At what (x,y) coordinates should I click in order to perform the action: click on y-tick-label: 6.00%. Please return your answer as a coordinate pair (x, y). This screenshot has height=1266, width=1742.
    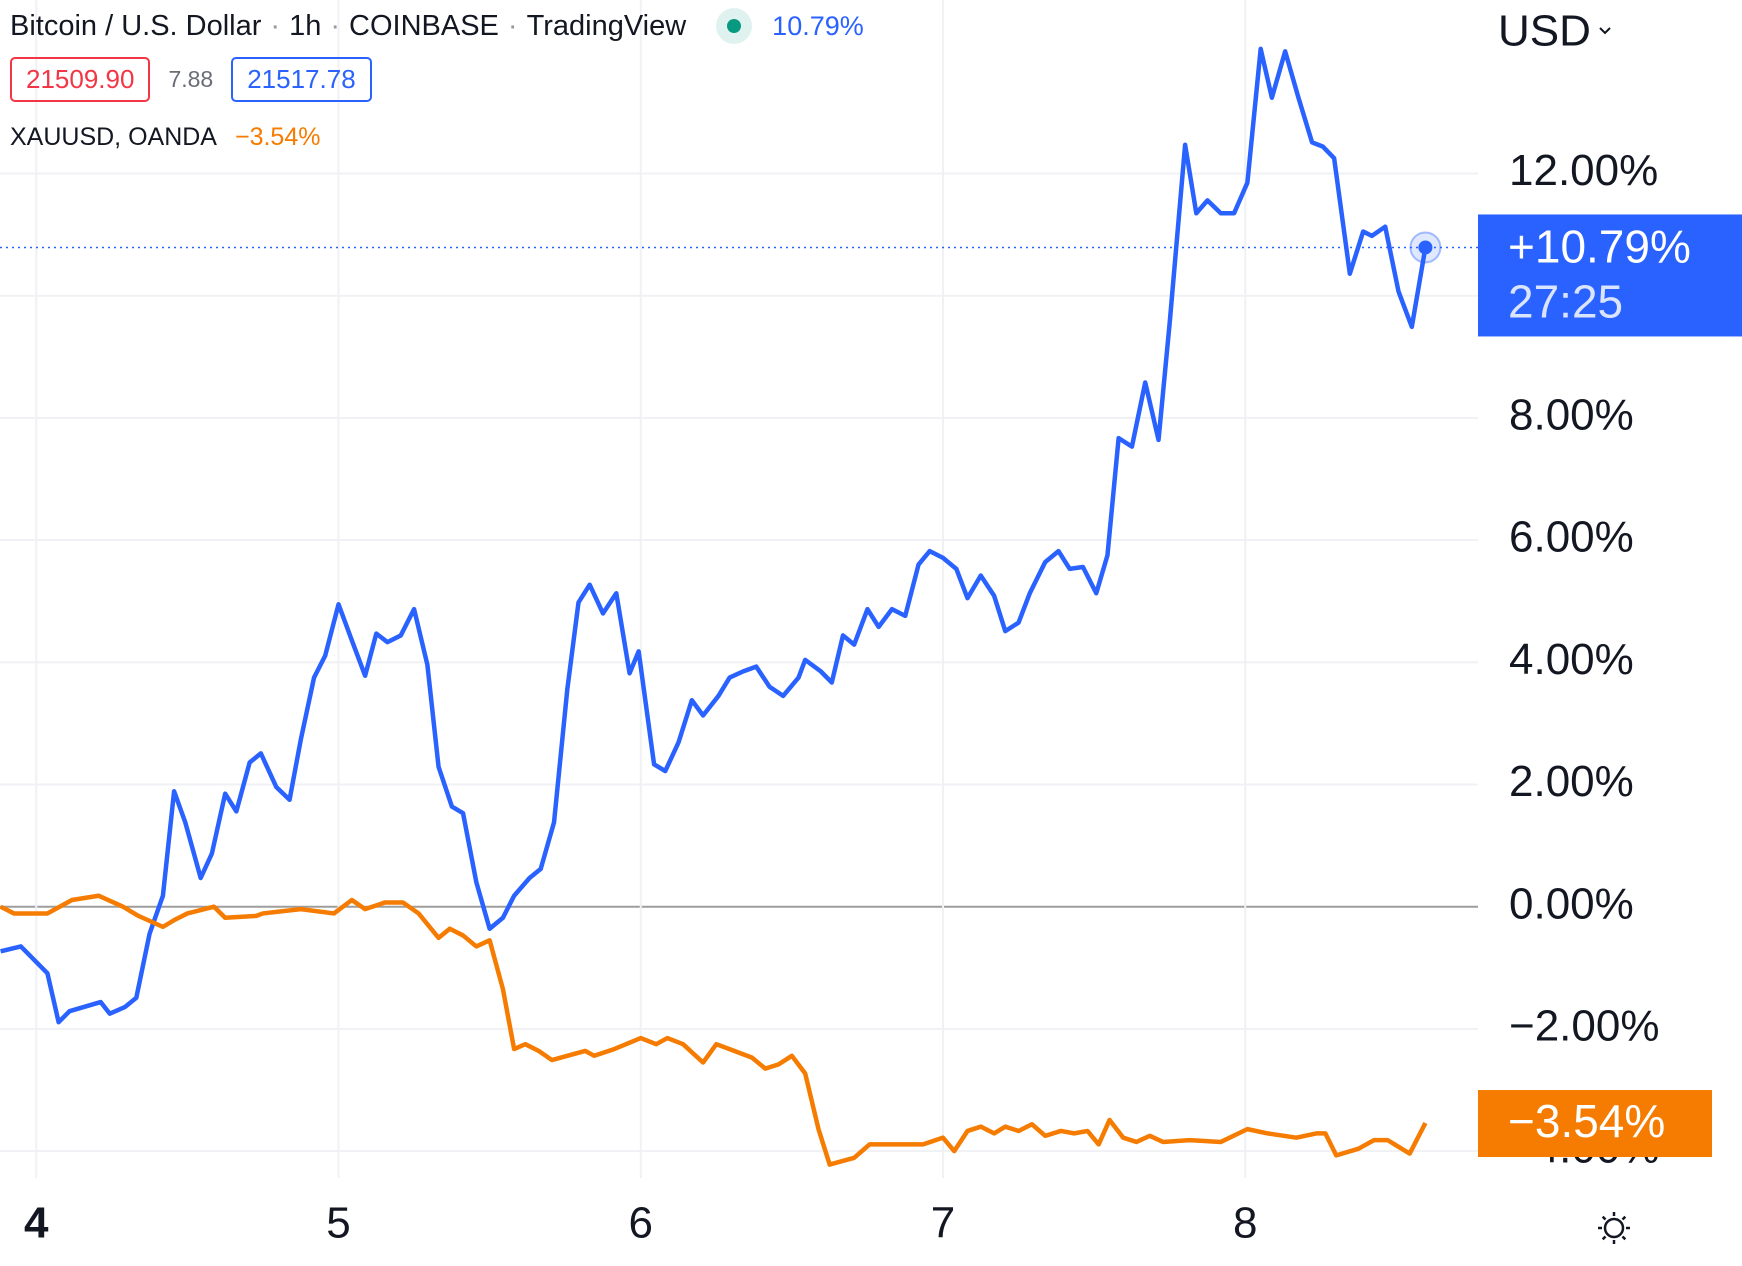
    Looking at the image, I should click on (1571, 537).